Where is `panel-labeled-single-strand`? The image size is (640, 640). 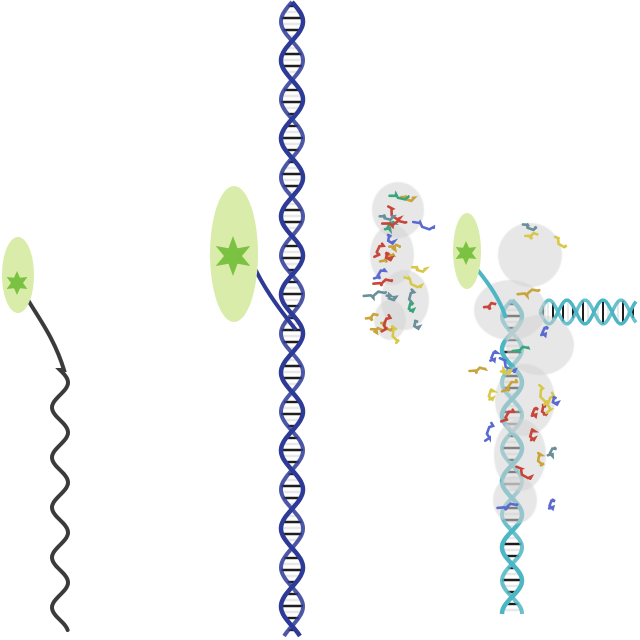 panel-labeled-single-strand is located at coordinates (36, 434).